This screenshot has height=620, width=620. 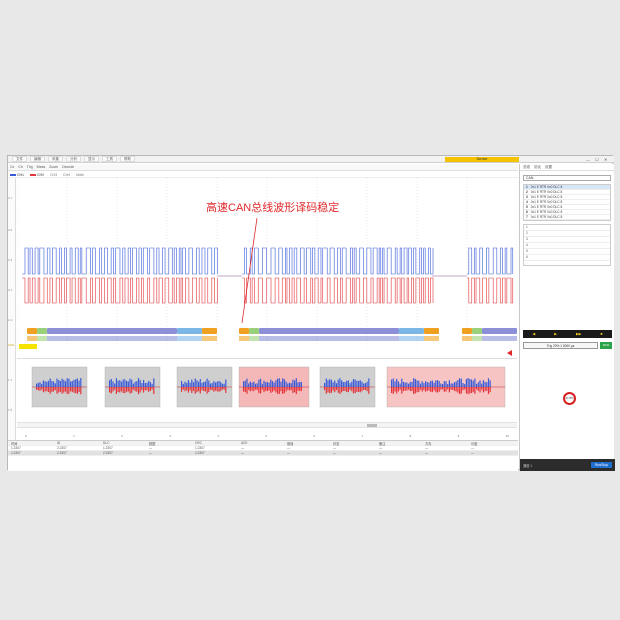 What do you see at coordinates (567, 240) in the screenshot?
I see `list-item: 3` at bounding box center [567, 240].